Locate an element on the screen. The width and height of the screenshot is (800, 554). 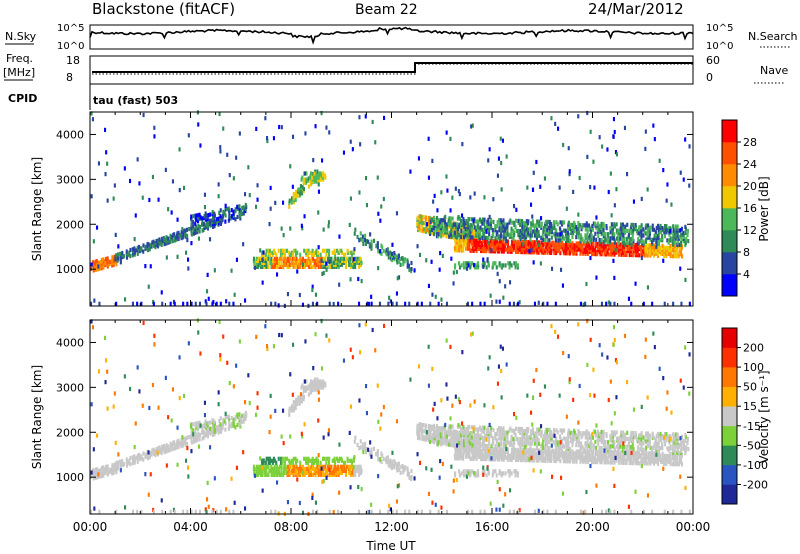
colorbar-tick-label: 8 is located at coordinates (746, 252).